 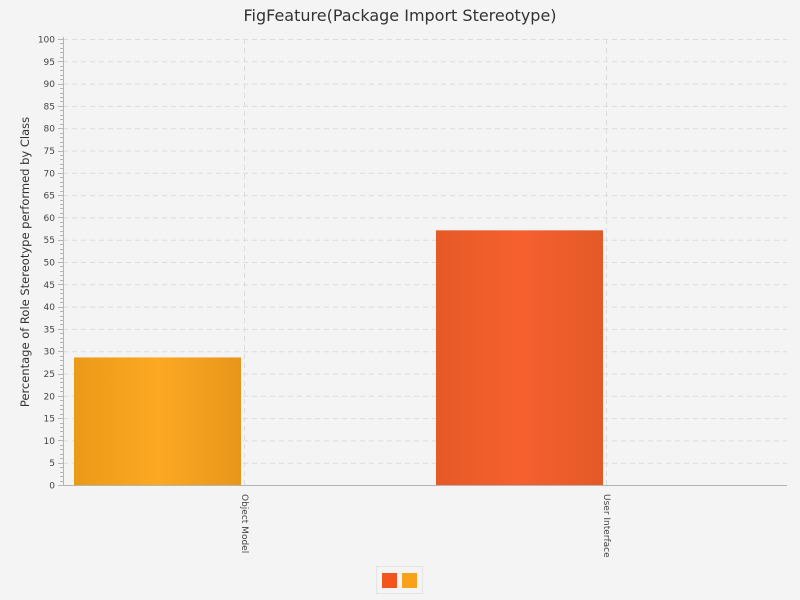 I want to click on y-tick-label: 75, so click(x=49, y=152).